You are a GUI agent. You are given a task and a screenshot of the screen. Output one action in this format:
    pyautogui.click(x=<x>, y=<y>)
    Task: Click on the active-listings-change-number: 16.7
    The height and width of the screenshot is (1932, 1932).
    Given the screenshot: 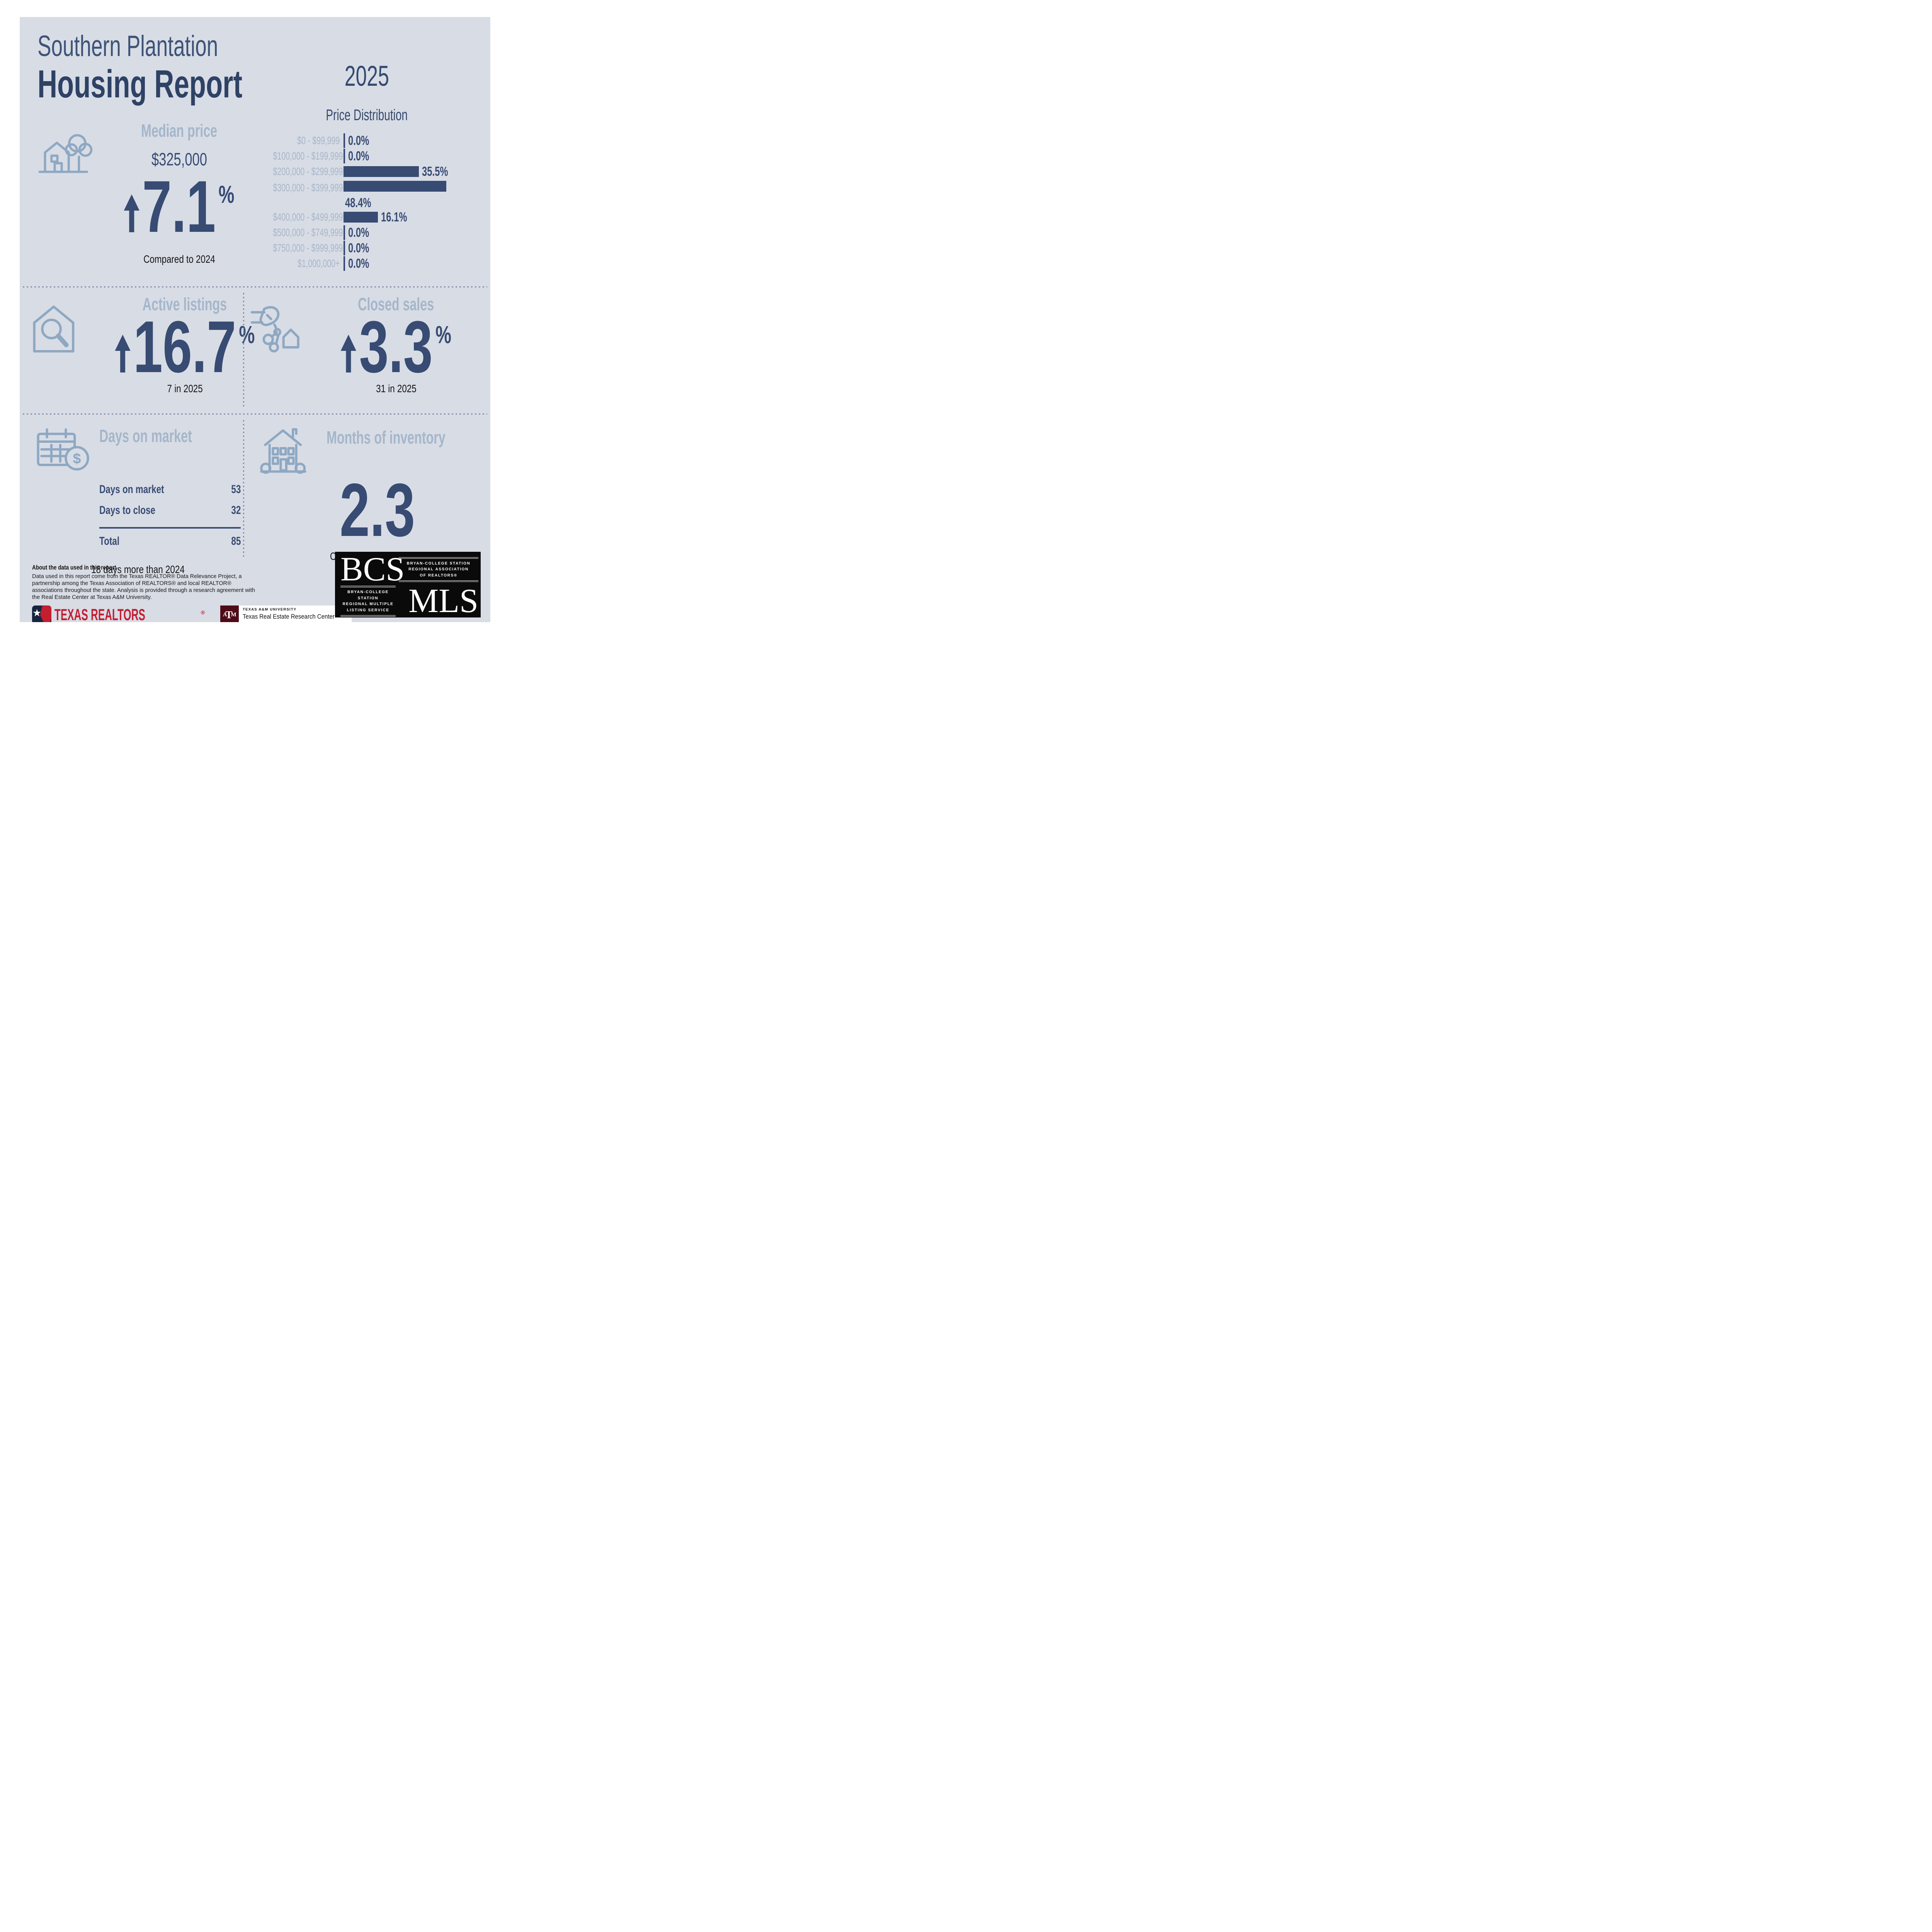 What is the action you would take?
    pyautogui.click(x=184, y=347)
    